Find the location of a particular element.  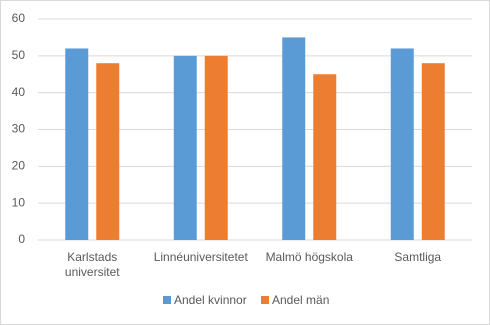

legend-label: Andel kvinnor is located at coordinates (210, 300).